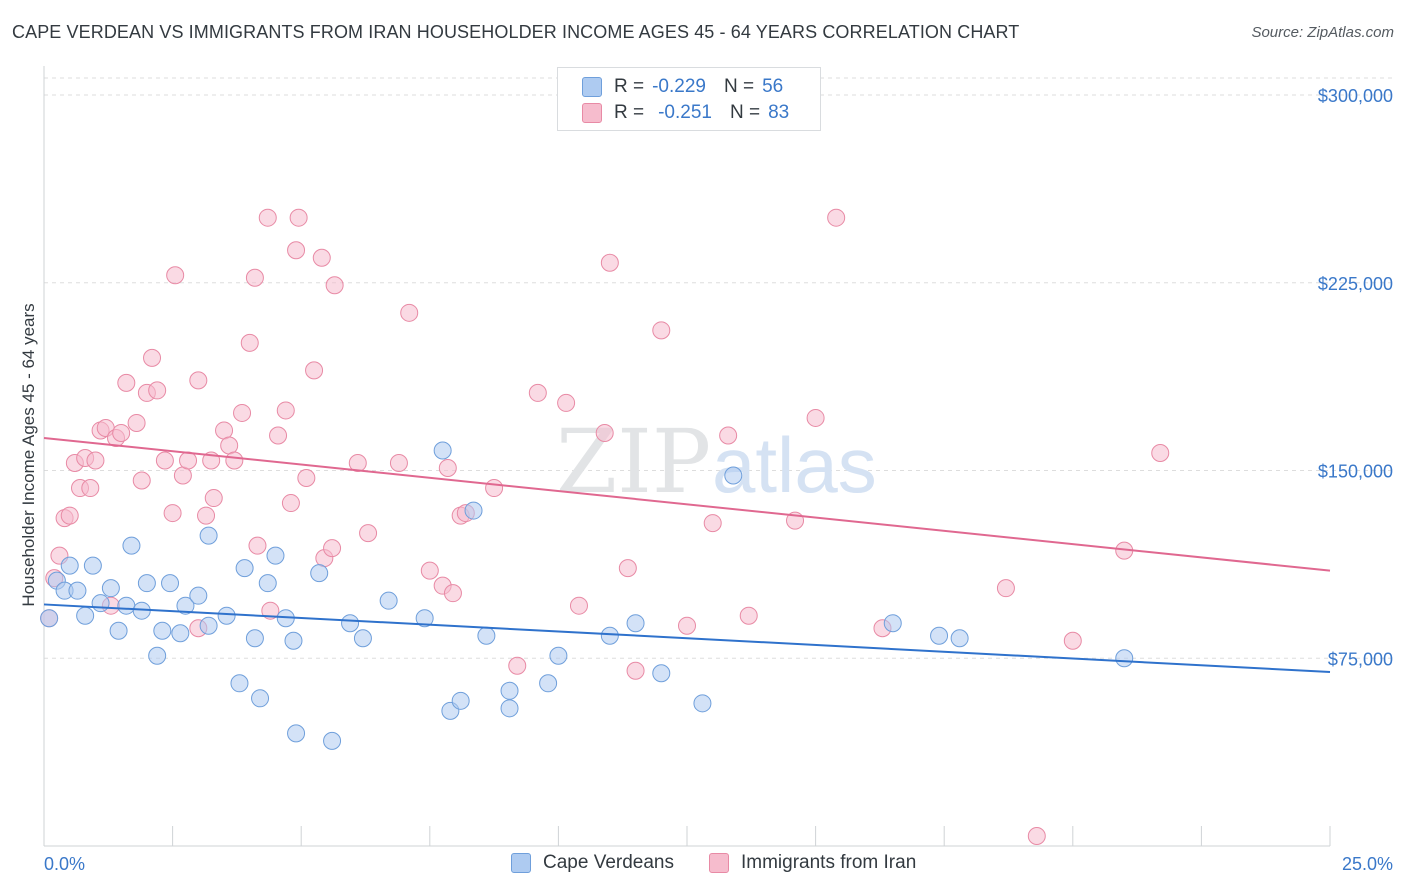  What do you see at coordinates (64, 864) in the screenshot?
I see `x-tick-label: 0.0%` at bounding box center [64, 864].